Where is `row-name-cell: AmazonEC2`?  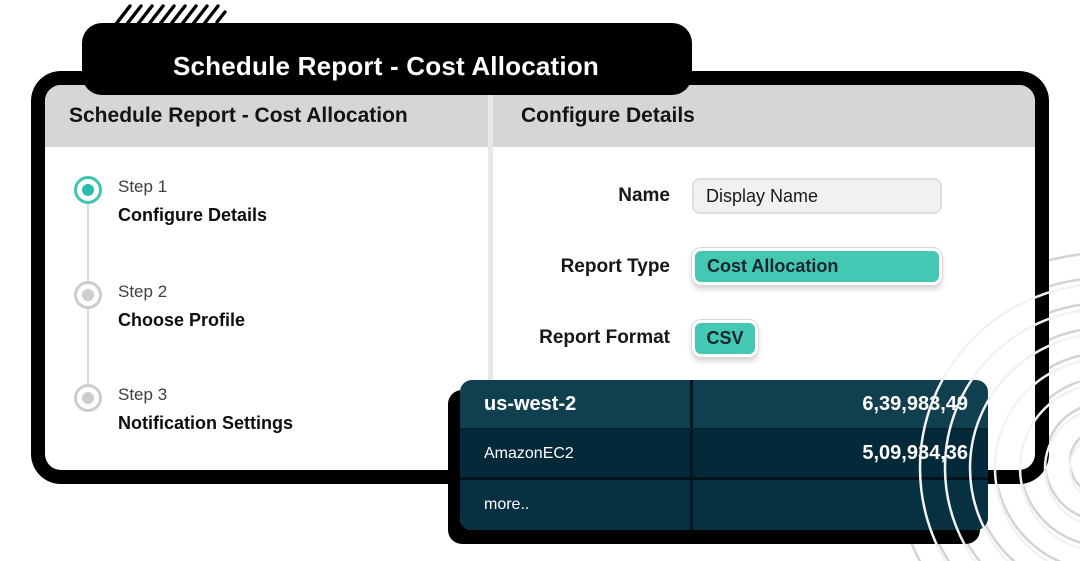
row-name-cell: AmazonEC2 is located at coordinates (529, 453).